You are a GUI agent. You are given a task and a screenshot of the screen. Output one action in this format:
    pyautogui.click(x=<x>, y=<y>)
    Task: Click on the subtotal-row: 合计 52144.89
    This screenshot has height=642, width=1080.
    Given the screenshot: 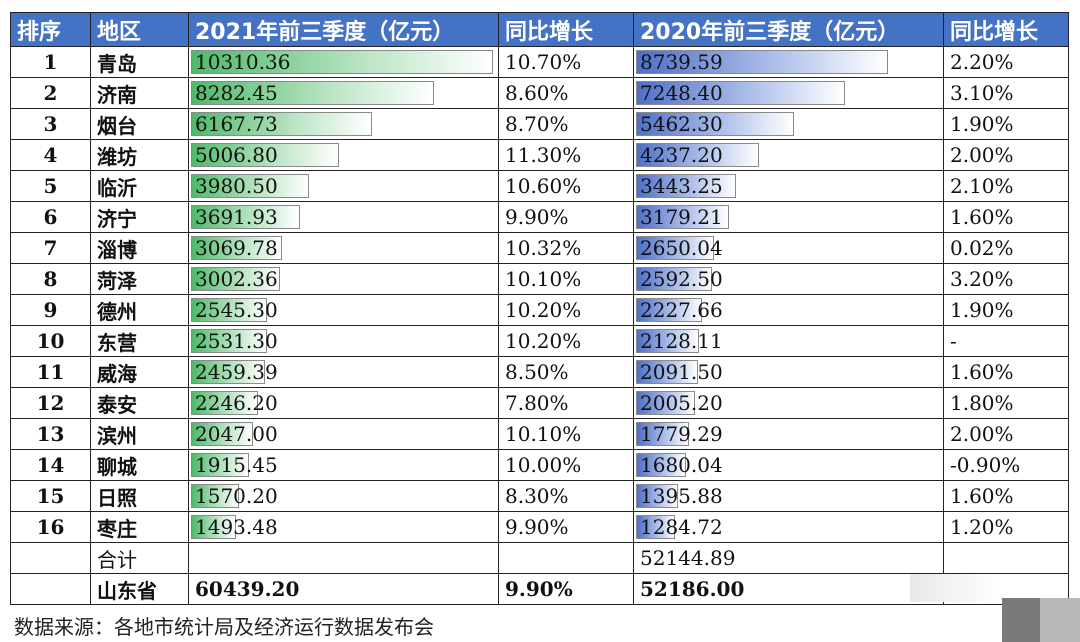 What is the action you would take?
    pyautogui.click(x=539, y=558)
    